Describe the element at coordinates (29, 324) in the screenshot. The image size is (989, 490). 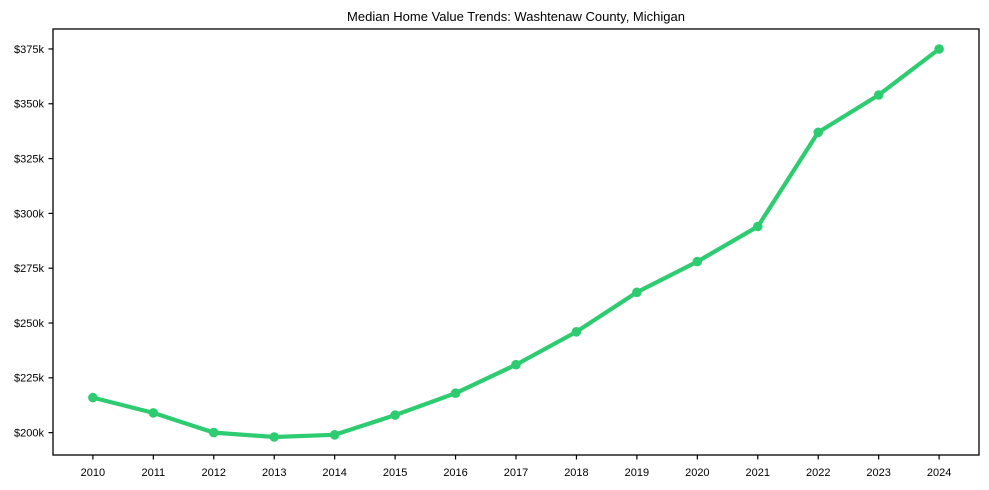
I see `y-tick-label: $250k` at that location.